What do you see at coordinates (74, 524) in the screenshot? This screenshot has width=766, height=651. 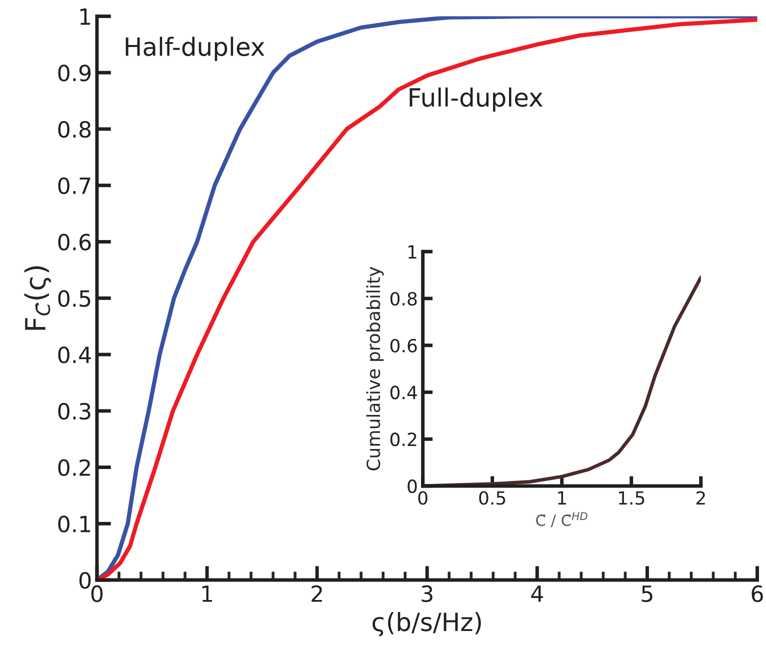 I see `y-tick-label: 0.1` at bounding box center [74, 524].